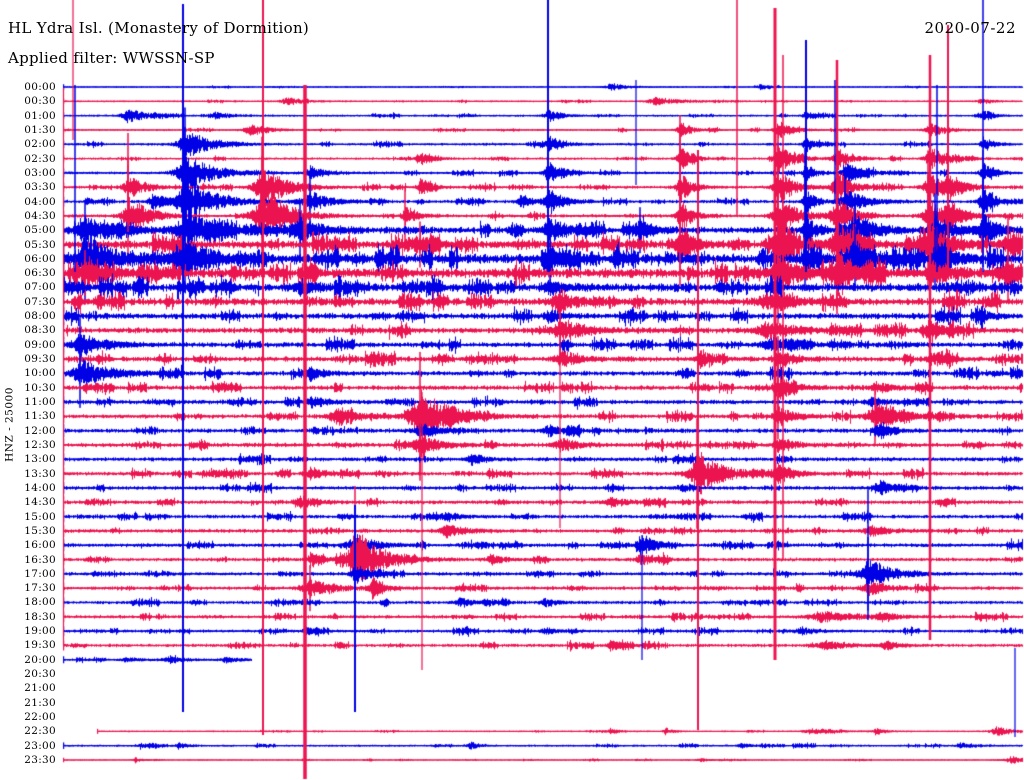 The width and height of the screenshot is (1024, 780). Describe the element at coordinates (40, 717) in the screenshot. I see `time-label: 22:00` at that location.